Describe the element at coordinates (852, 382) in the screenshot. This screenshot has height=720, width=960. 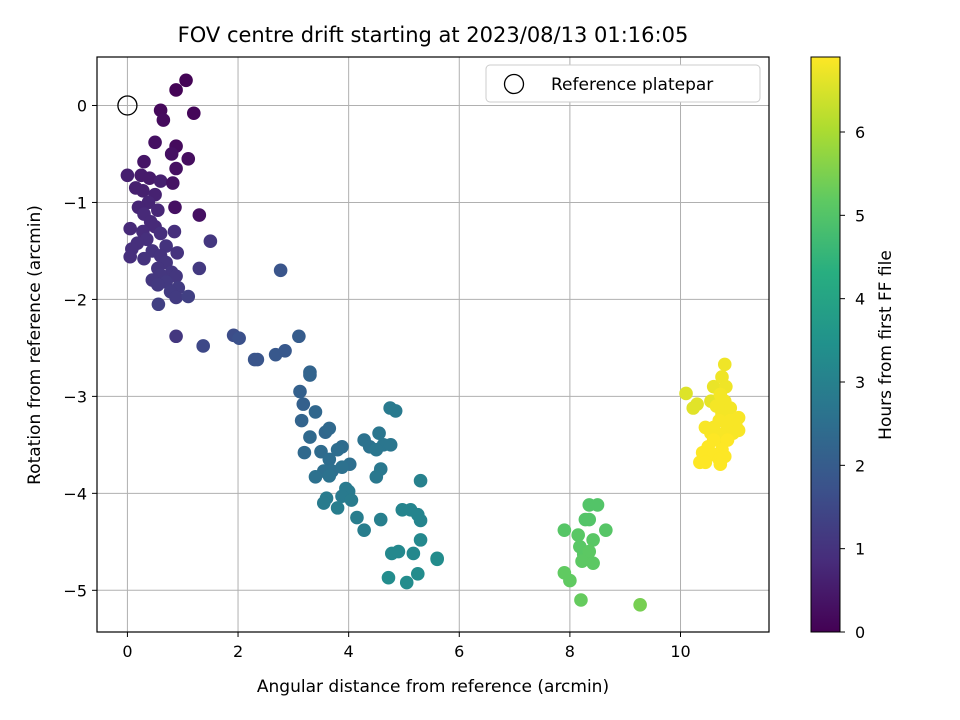
I see `colorbar-ticks: 0 1 2 3 4 5 6` at that location.